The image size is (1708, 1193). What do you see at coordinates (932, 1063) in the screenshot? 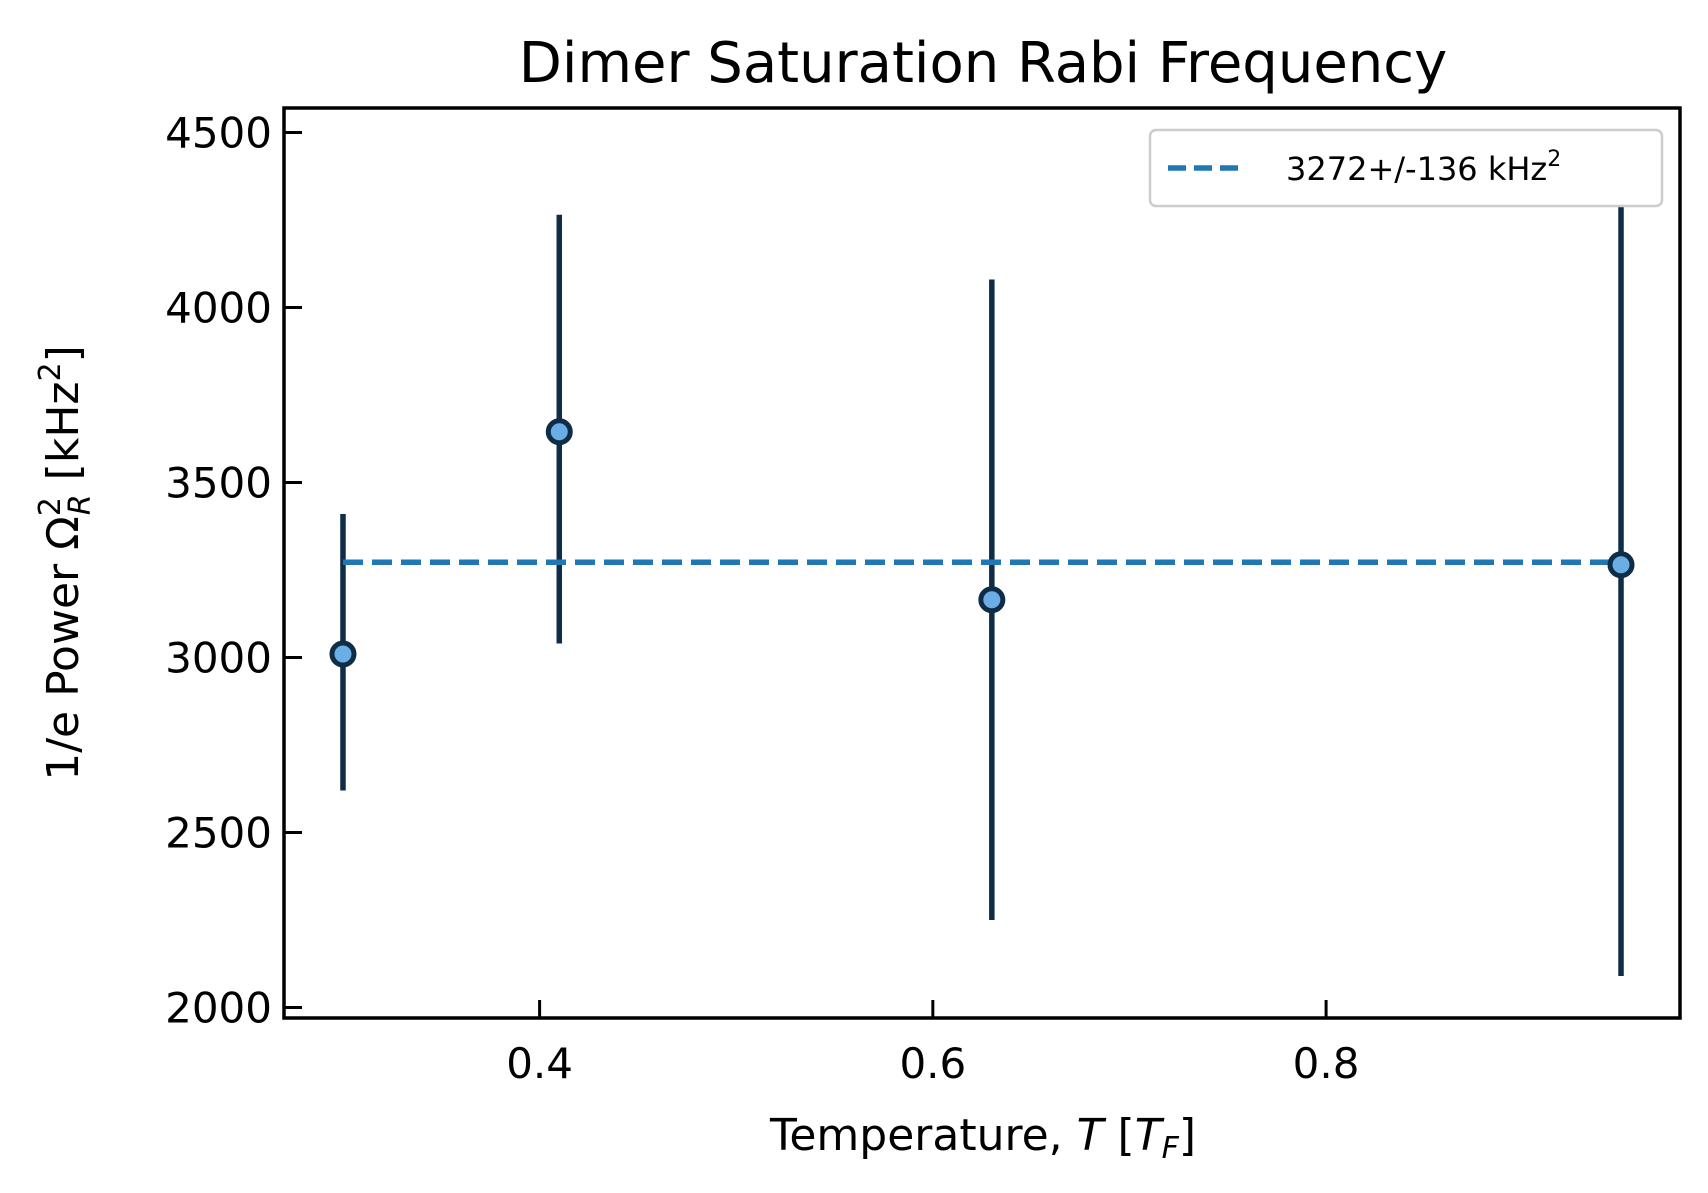
I see `x-tick-label: 0.6` at bounding box center [932, 1063].